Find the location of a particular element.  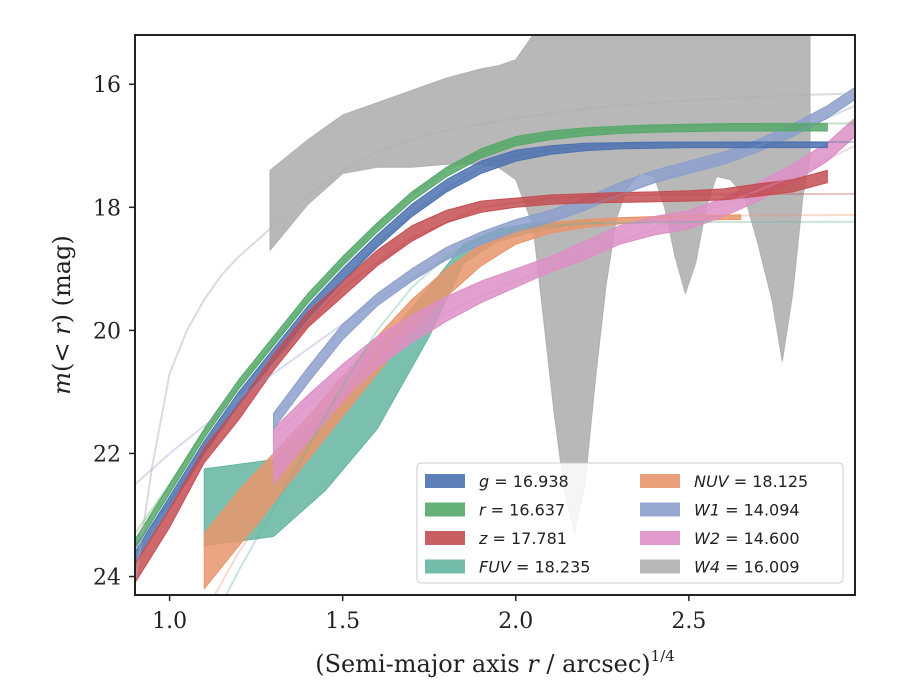

legend-label-g: g = 16.938 is located at coordinates (524, 481).